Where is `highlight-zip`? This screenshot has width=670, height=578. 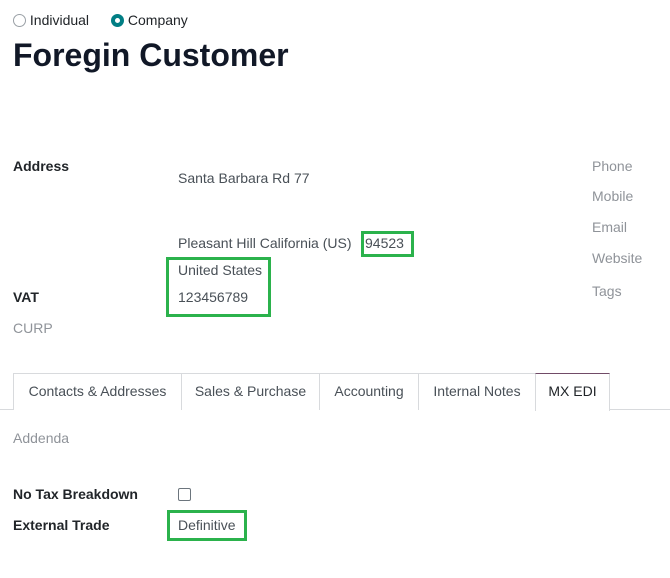 highlight-zip is located at coordinates (387, 244).